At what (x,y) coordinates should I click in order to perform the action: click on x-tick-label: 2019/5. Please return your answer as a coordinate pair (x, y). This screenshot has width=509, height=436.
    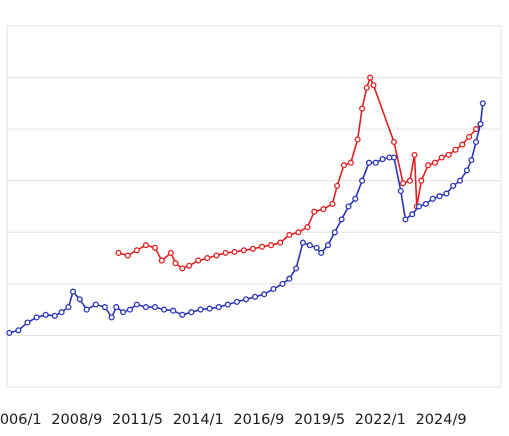
    Looking at the image, I should click on (319, 420).